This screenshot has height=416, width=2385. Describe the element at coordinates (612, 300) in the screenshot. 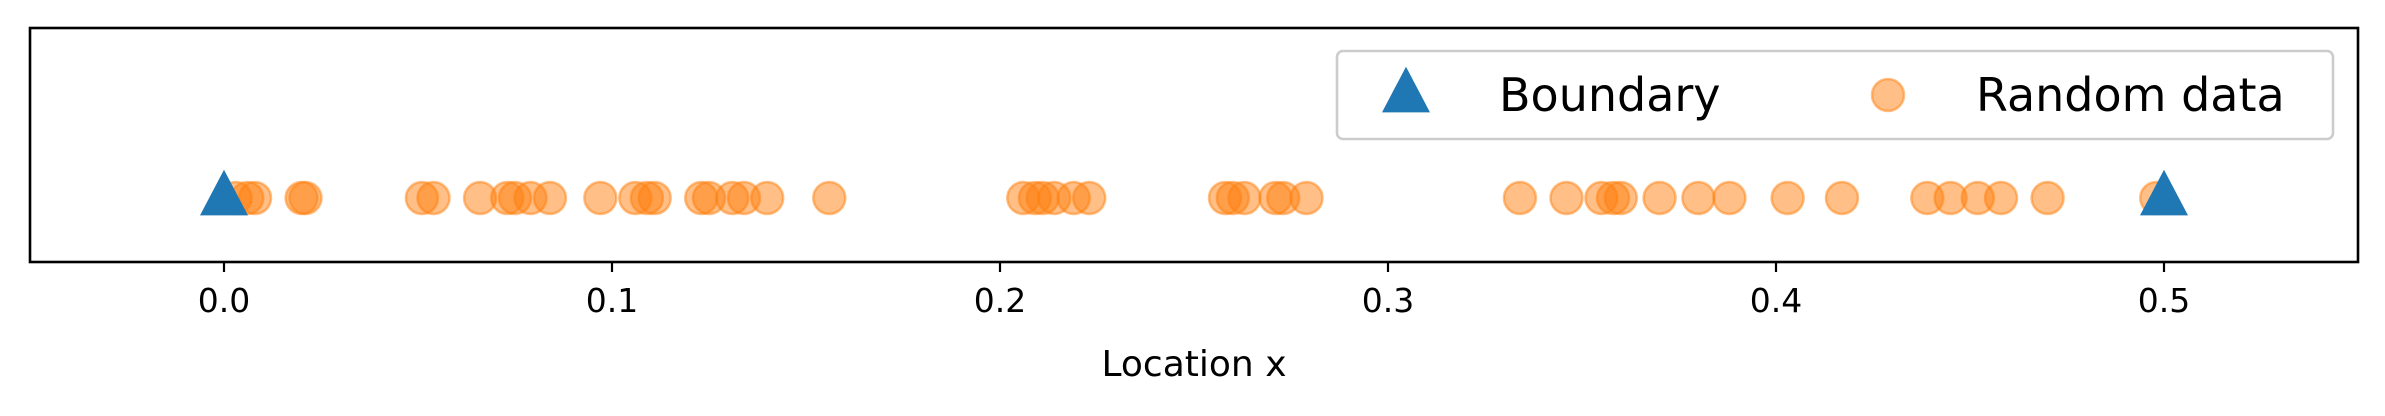

I see `x-tick-label: 0.1` at that location.